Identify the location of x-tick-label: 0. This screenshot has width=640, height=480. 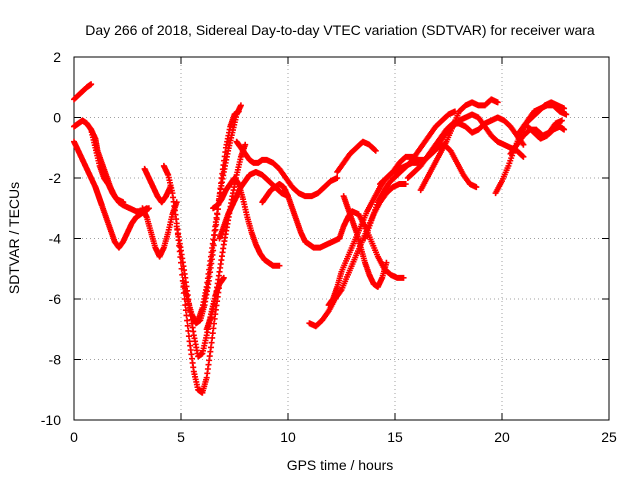
(74, 437).